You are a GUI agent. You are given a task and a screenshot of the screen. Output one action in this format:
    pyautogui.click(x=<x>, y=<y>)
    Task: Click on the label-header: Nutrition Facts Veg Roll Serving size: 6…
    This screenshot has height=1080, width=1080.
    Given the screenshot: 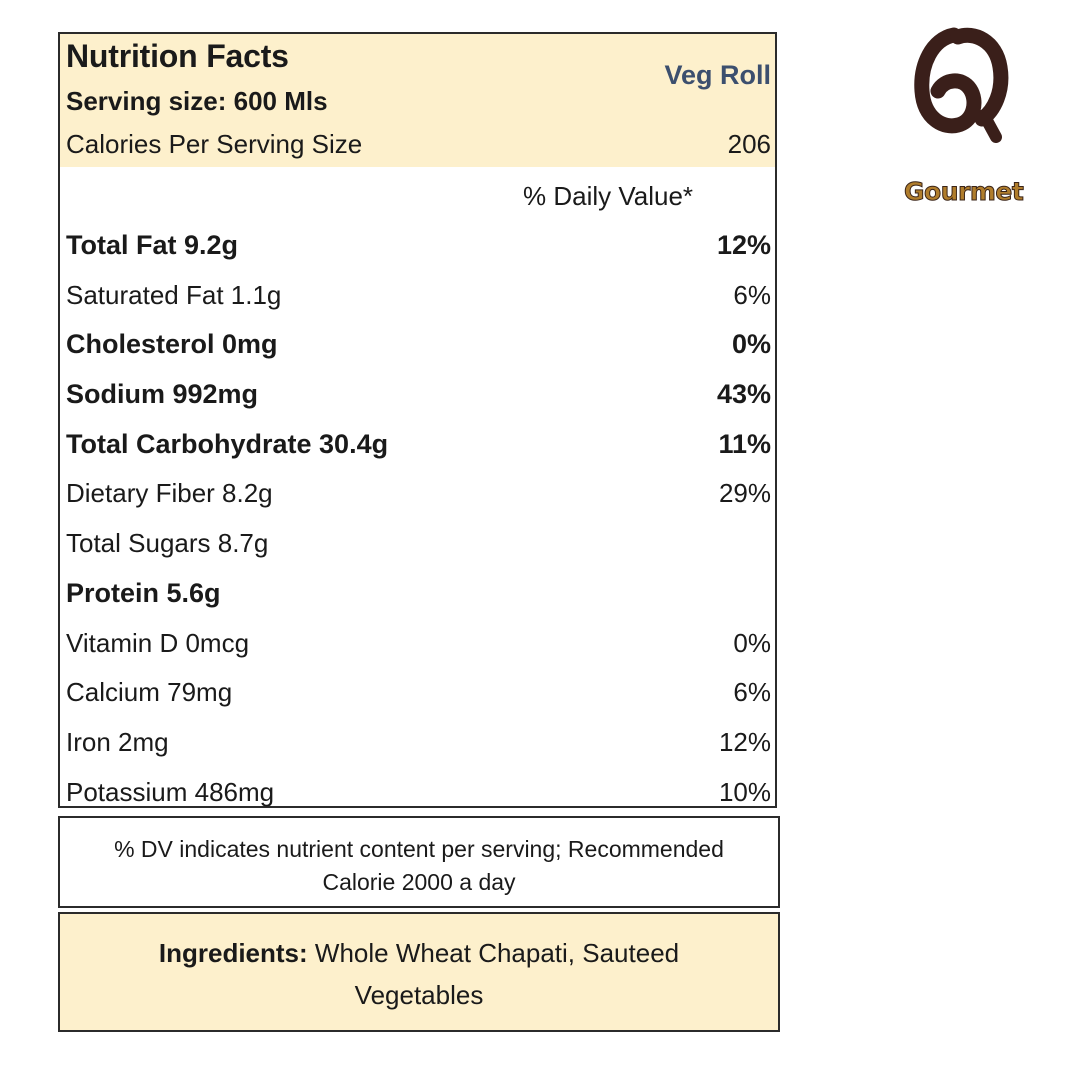 What is the action you would take?
    pyautogui.click(x=417, y=100)
    